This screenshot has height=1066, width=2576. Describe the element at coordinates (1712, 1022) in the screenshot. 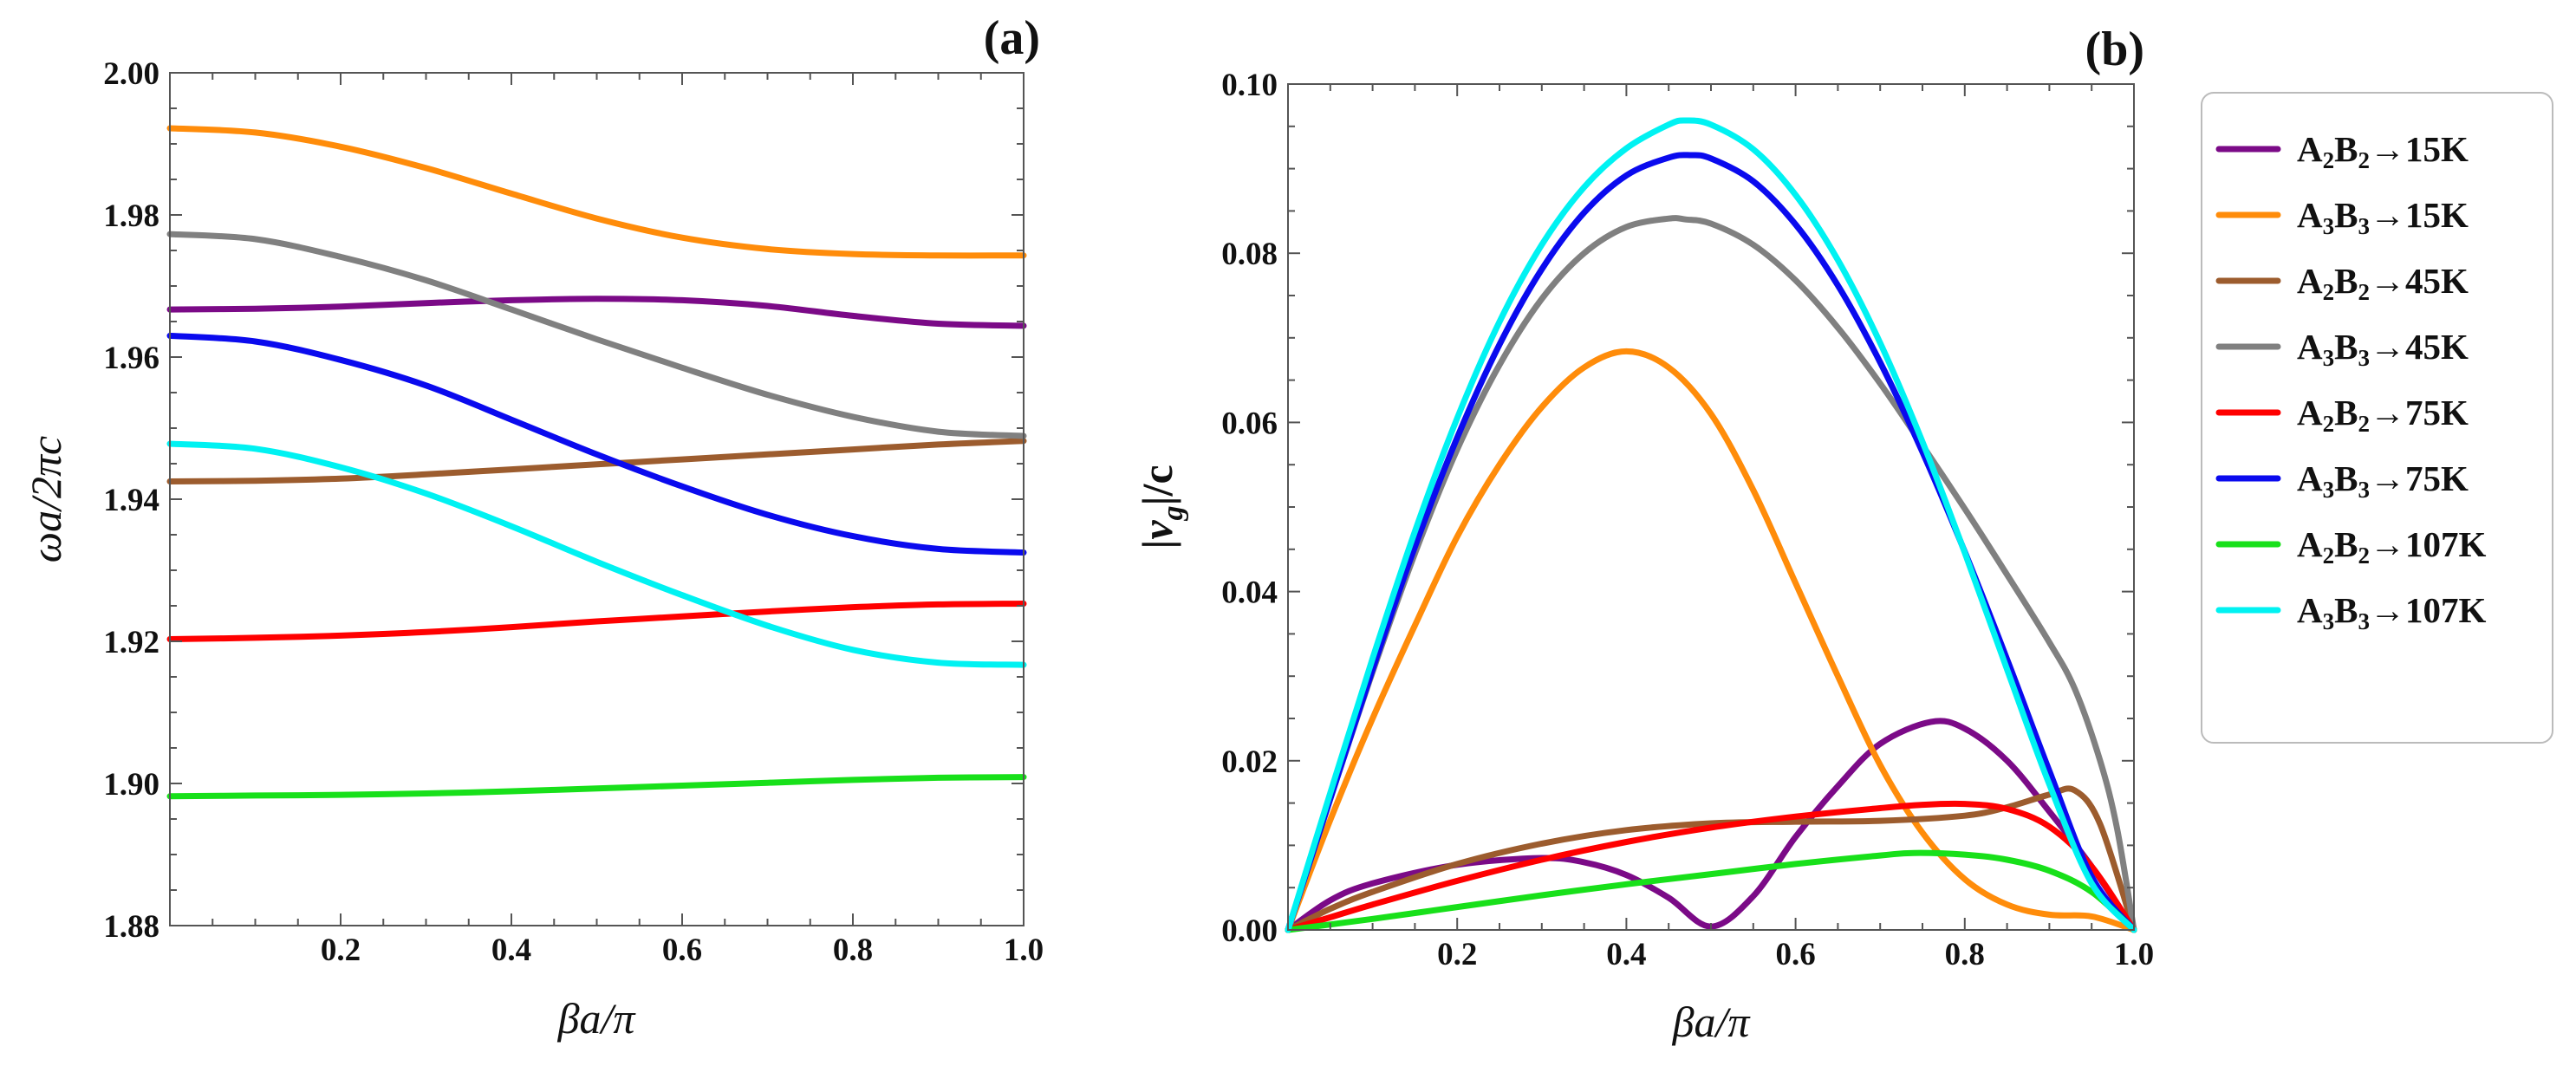

I see `panel-b-xlabel: βa/π` at that location.